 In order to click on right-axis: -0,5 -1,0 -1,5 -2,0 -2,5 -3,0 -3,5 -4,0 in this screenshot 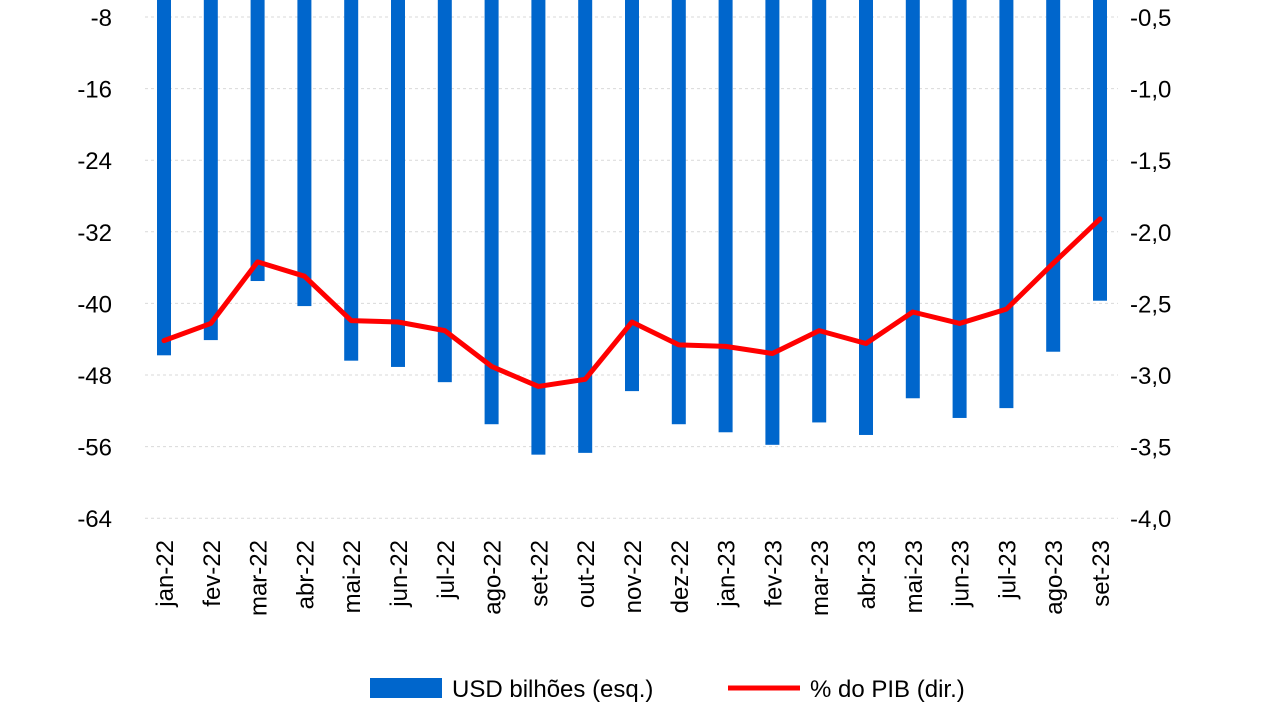, I will do `click(1150, 269)`.